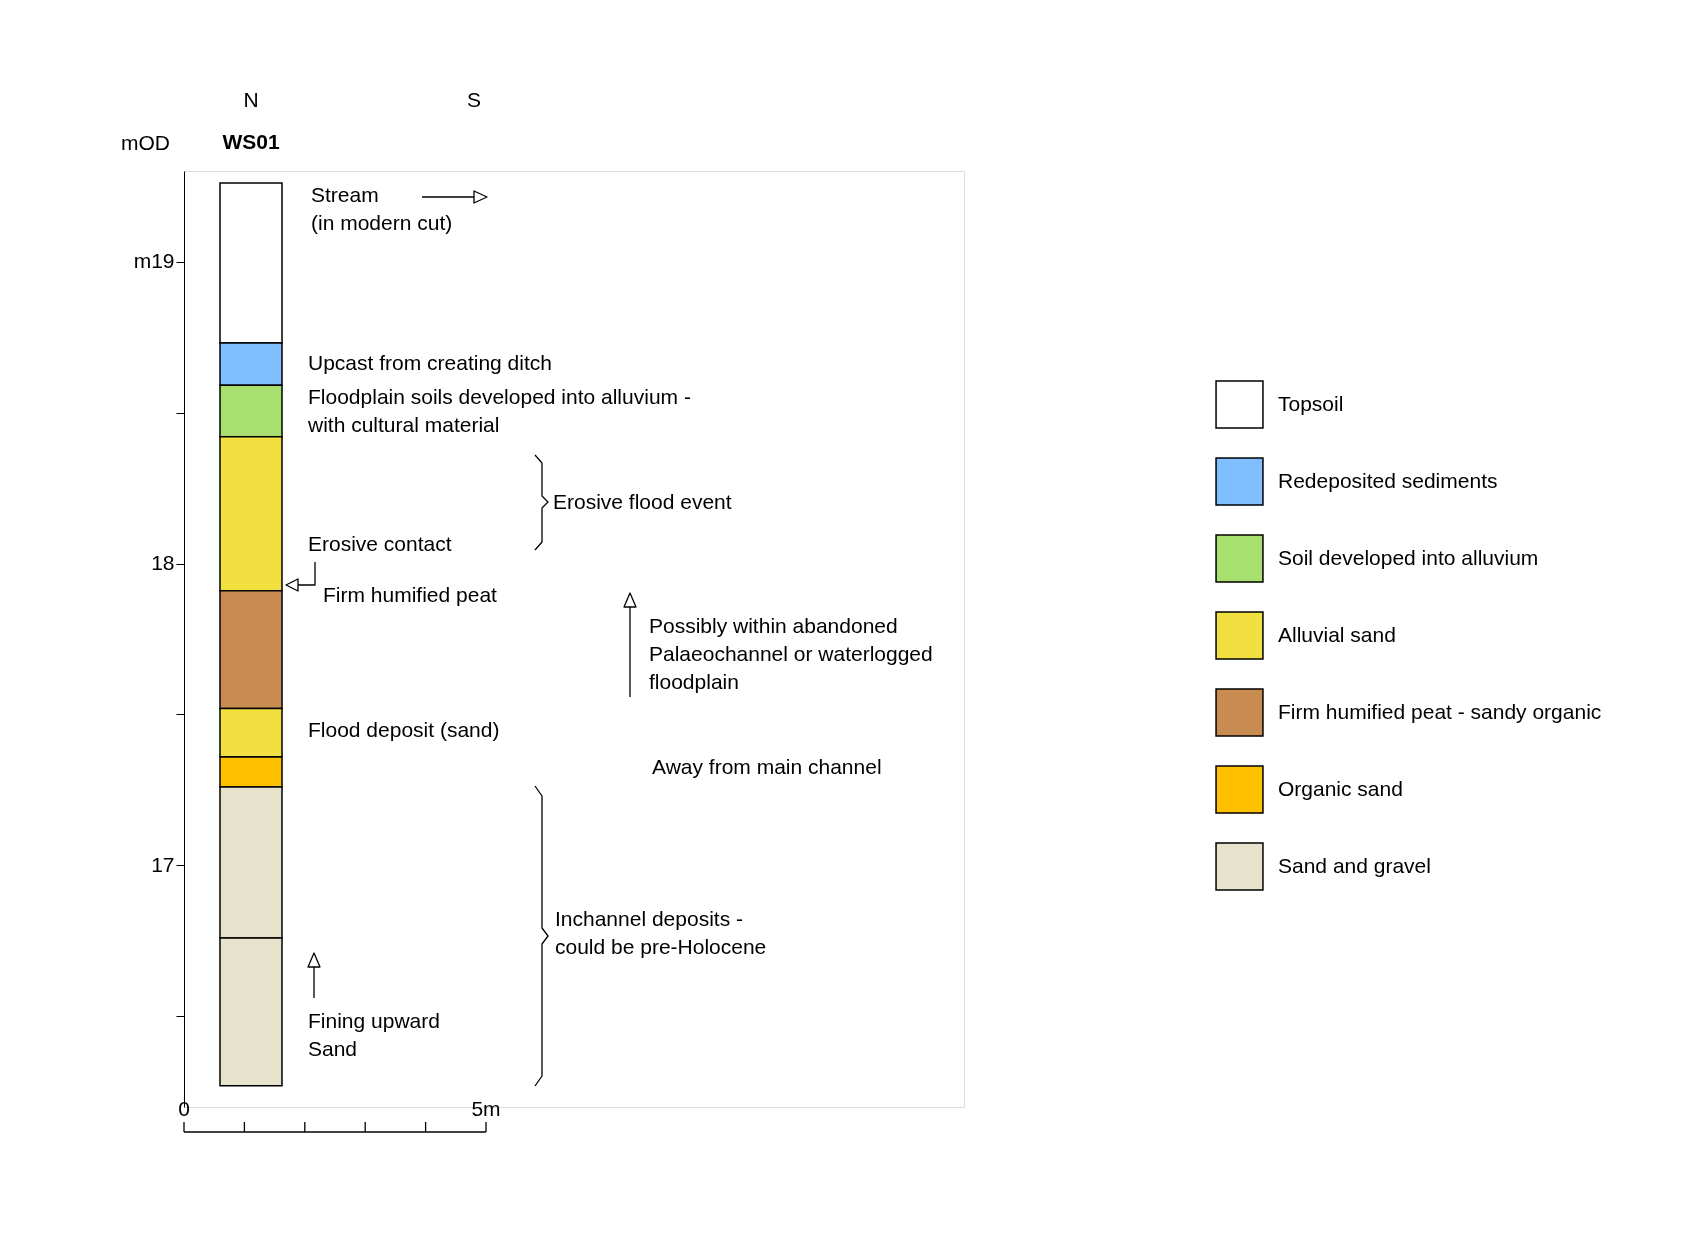 This screenshot has height=1260, width=1686. Describe the element at coordinates (474, 99) in the screenshot. I see `text: S` at that location.